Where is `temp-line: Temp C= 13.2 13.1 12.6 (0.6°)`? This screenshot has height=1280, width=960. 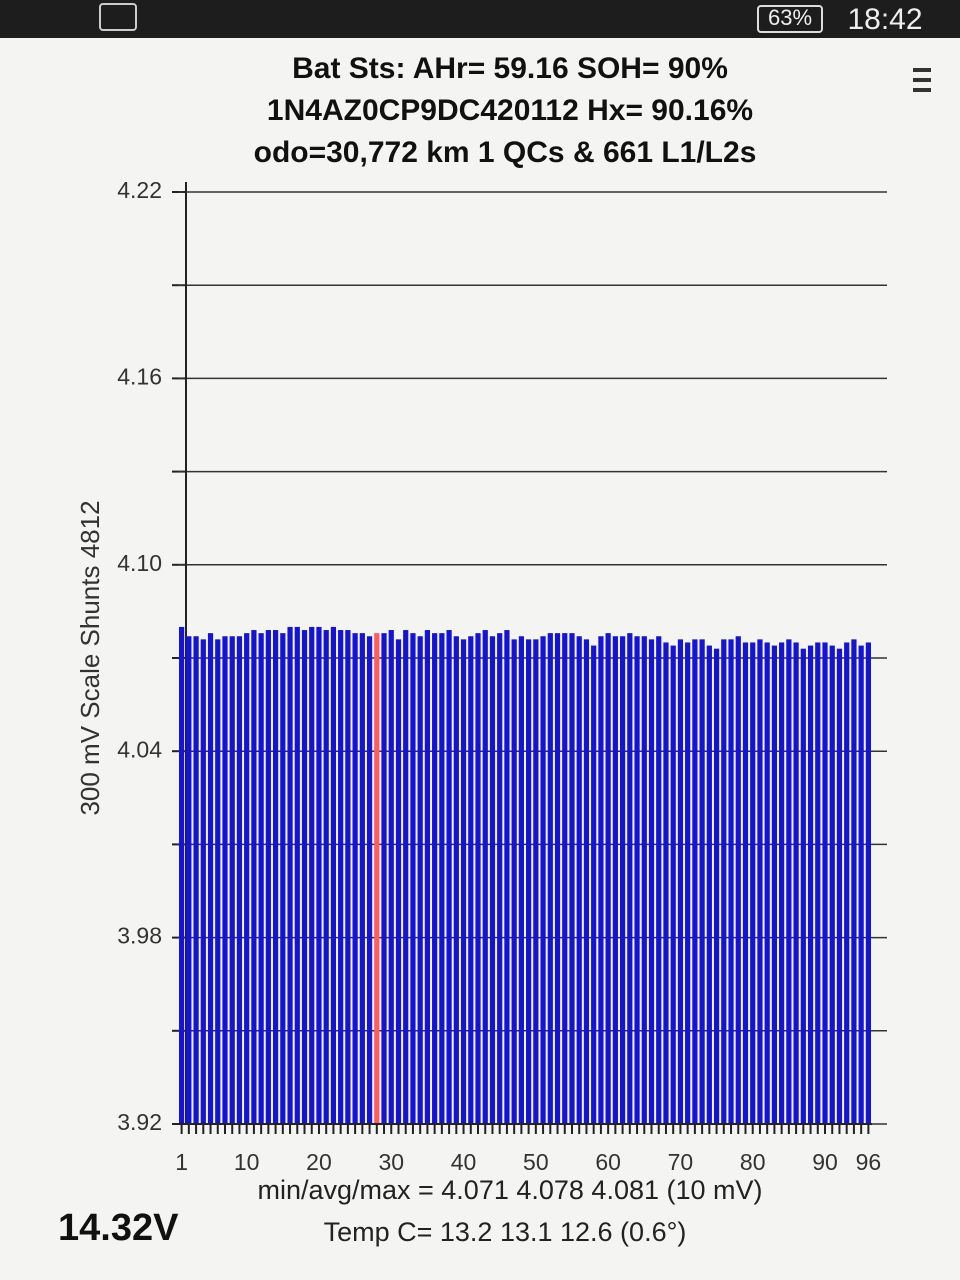
temp-line: Temp C= 13.2 13.1 12.6 (0.6°) is located at coordinates (505, 1232).